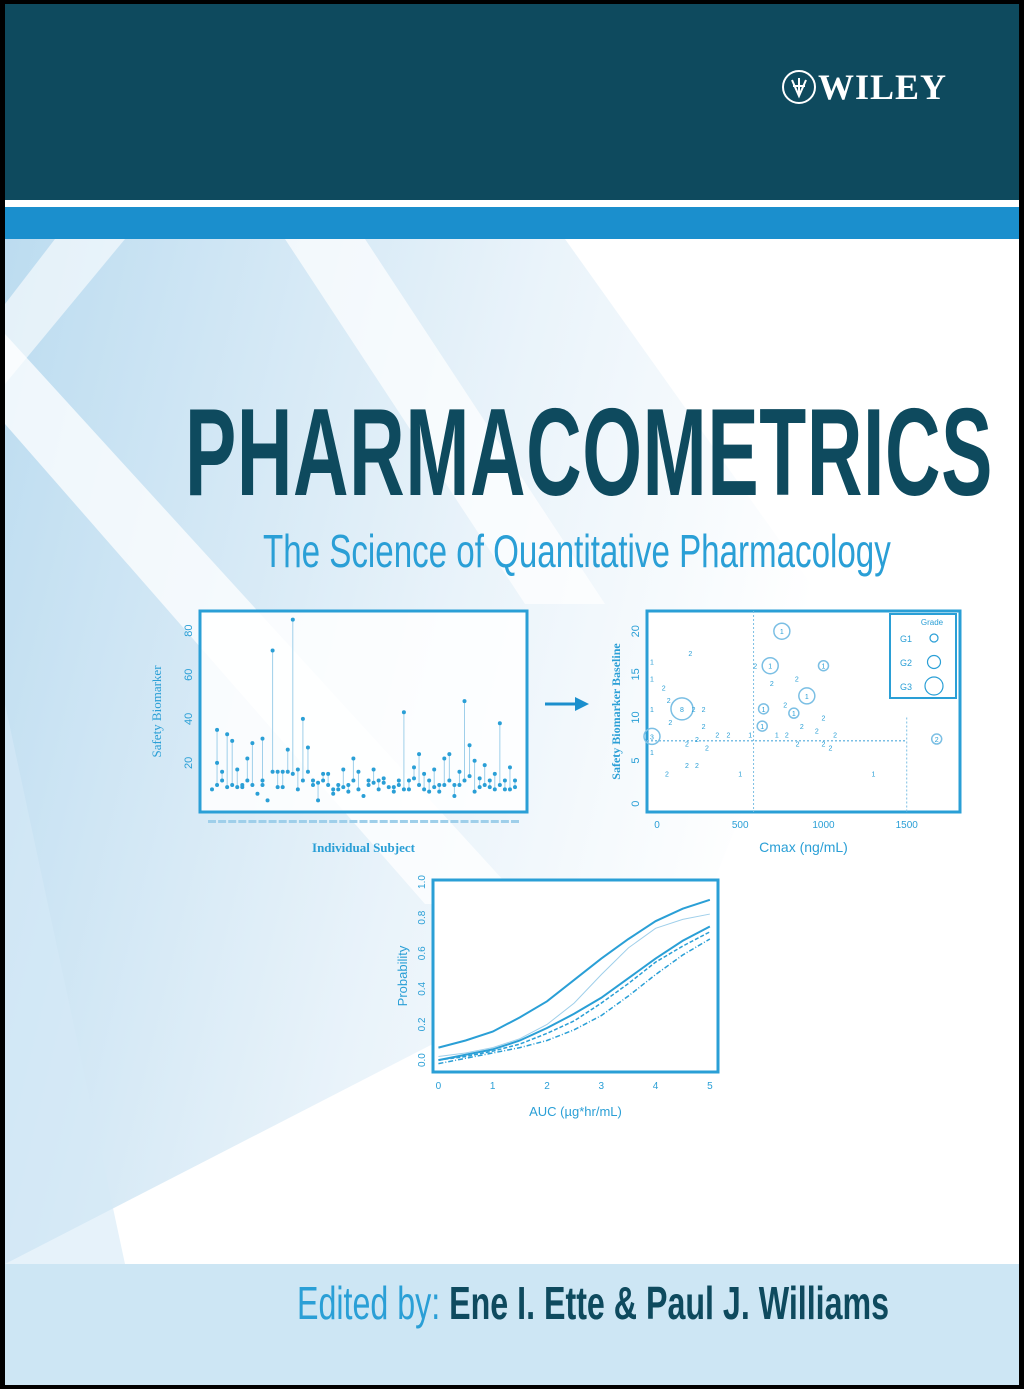 This screenshot has width=1024, height=1389. What do you see at coordinates (189, 631) in the screenshot?
I see `y-tick-label: 80` at bounding box center [189, 631].